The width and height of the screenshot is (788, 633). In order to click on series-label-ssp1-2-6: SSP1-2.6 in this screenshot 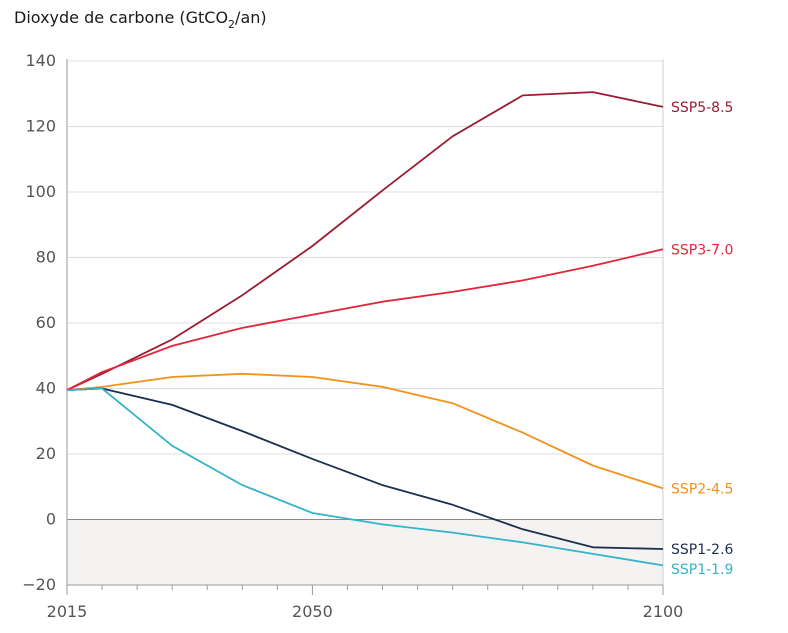, I will do `click(702, 550)`.